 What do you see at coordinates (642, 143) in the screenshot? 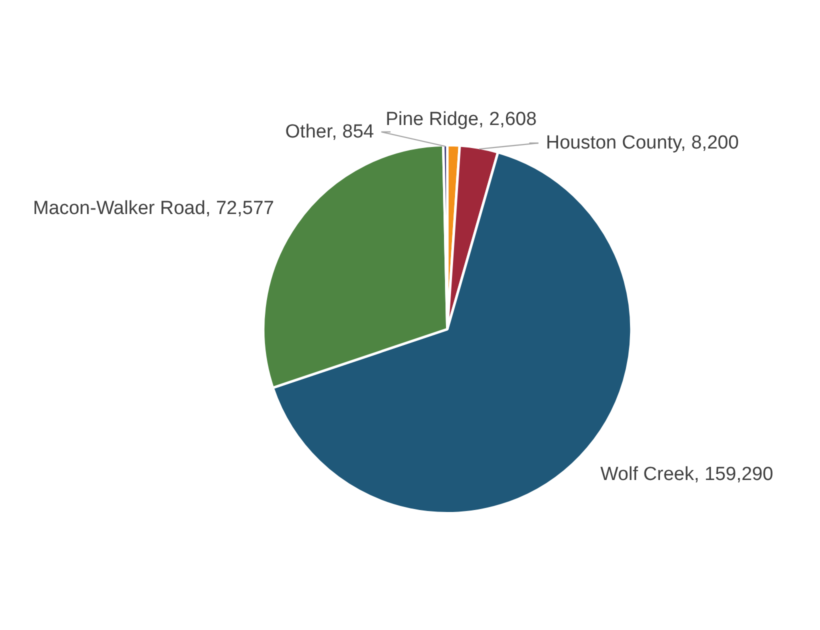
I see `slice-label: Houston County, 8,200` at bounding box center [642, 143].